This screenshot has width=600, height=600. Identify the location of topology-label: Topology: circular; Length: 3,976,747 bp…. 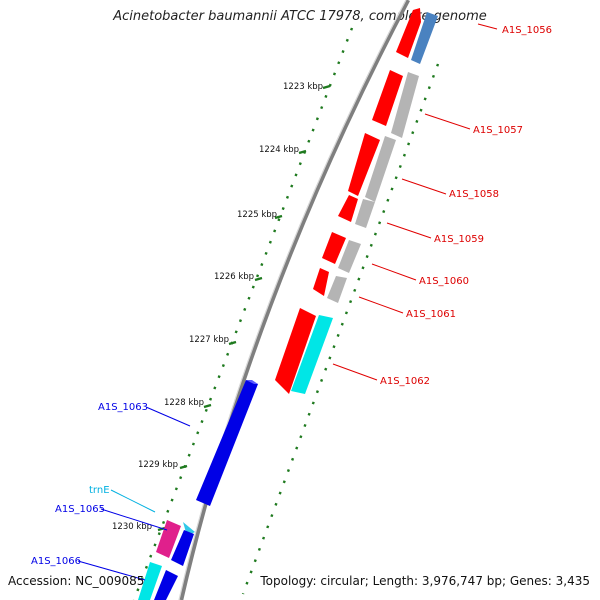
(425, 581).